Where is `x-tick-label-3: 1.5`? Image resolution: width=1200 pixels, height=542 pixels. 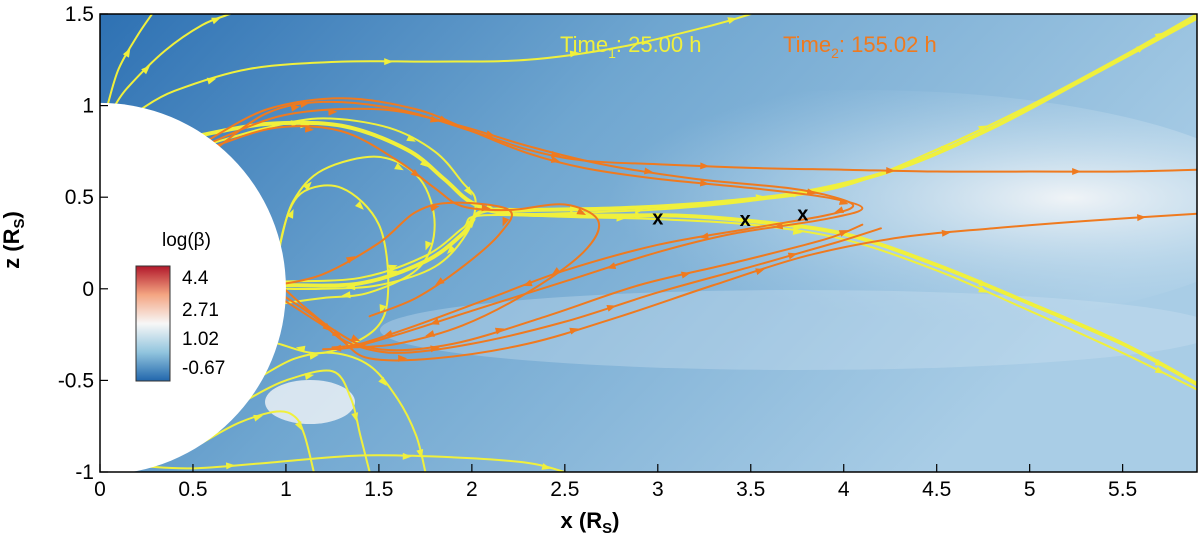 x-tick-label-3: 1.5 is located at coordinates (378, 489).